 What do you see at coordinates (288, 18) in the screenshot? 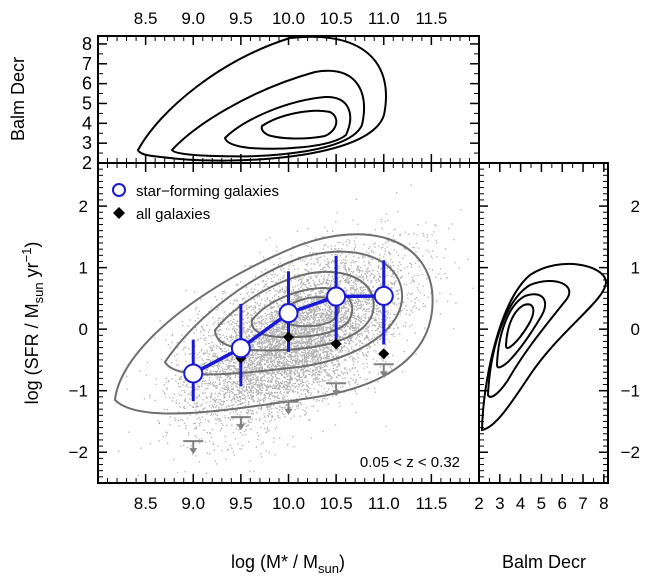
I see `top-x-tick-label: 10.0` at bounding box center [288, 18].